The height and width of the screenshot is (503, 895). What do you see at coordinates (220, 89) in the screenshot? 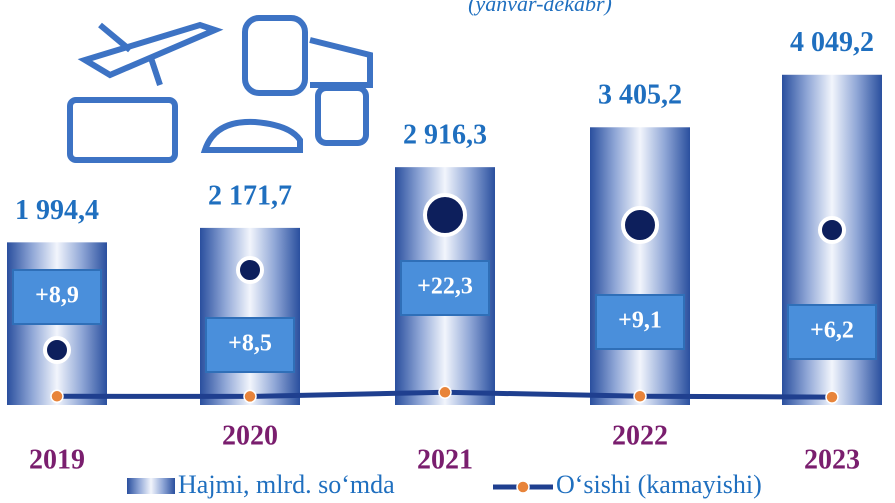
I see `transport-icons` at bounding box center [220, 89].